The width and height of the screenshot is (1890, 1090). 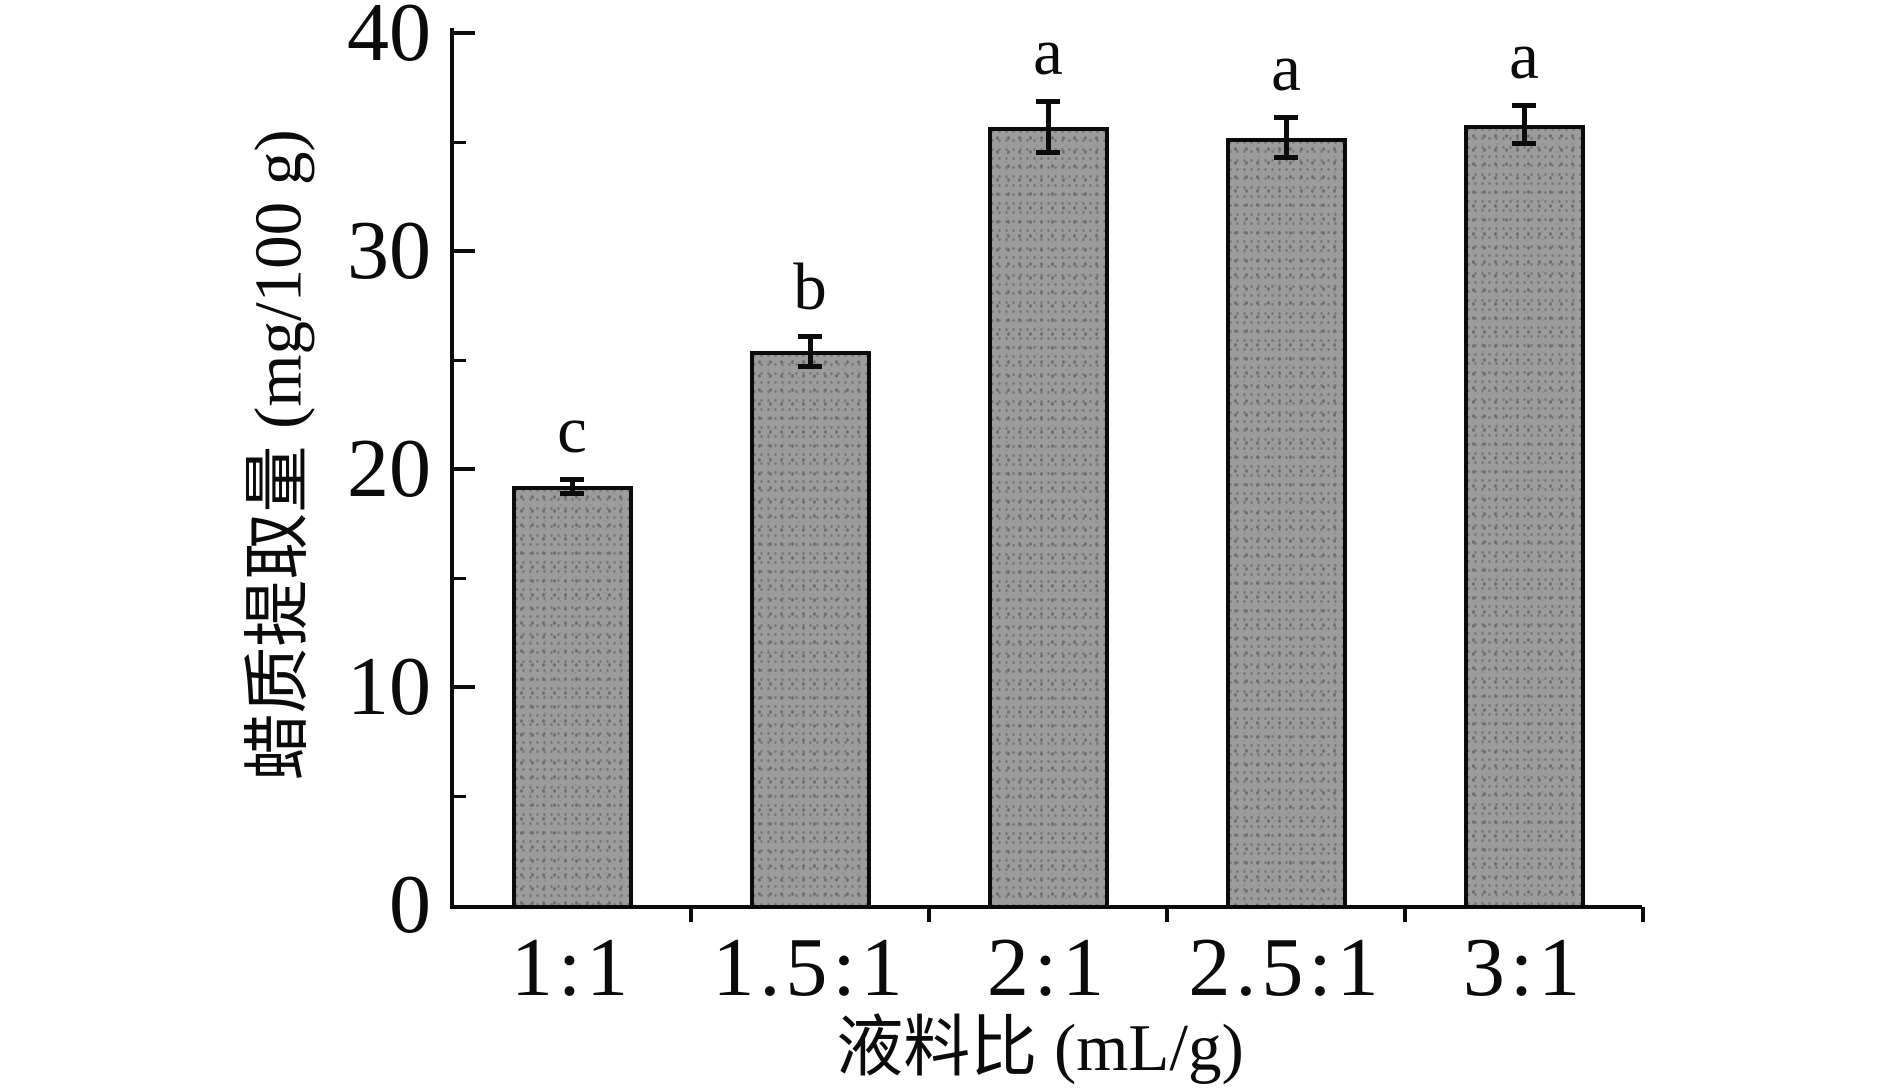 What do you see at coordinates (389, 686) in the screenshot?
I see `y-tick-label-10: 10` at bounding box center [389, 686].